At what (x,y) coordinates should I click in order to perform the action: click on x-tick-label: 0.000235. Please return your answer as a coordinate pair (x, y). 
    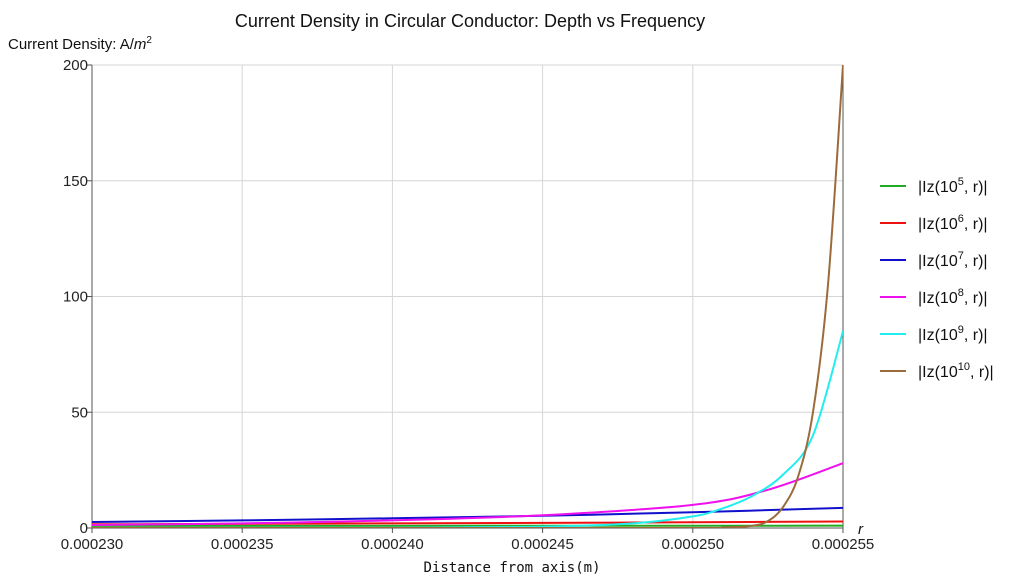
    Looking at the image, I should click on (242, 544).